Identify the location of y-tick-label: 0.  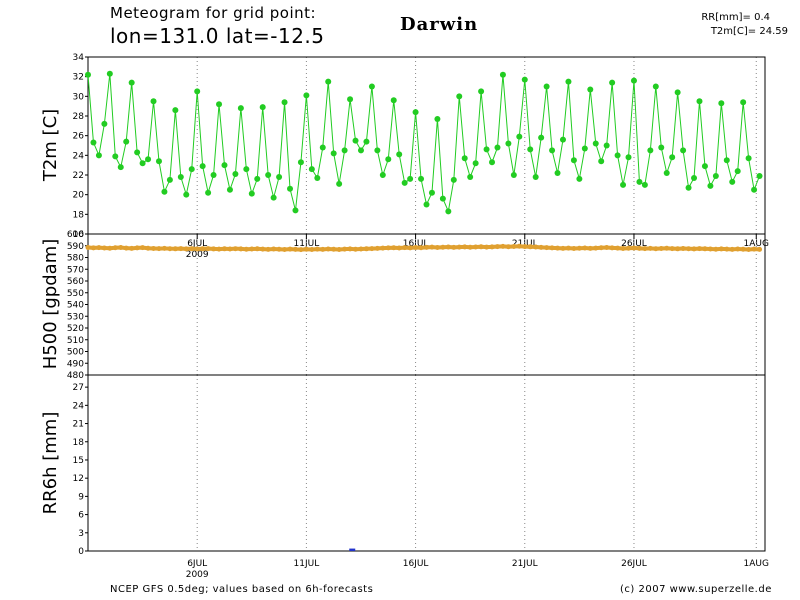
(81, 552).